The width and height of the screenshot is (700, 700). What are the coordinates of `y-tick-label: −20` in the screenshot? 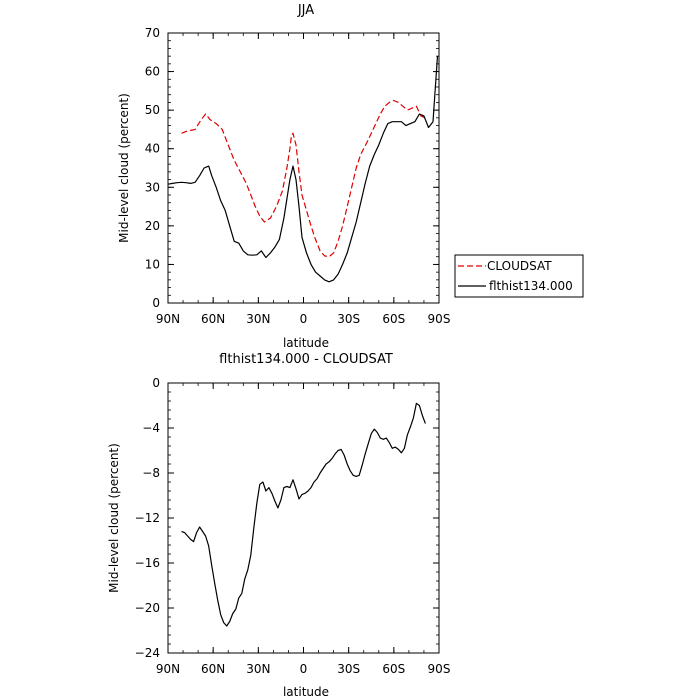 It's located at (147, 608).